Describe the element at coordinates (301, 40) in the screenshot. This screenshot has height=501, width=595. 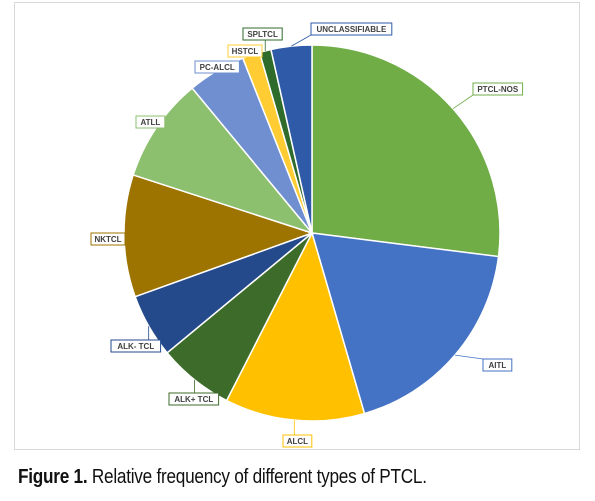
I see `leader-line-unclassifiable` at that location.